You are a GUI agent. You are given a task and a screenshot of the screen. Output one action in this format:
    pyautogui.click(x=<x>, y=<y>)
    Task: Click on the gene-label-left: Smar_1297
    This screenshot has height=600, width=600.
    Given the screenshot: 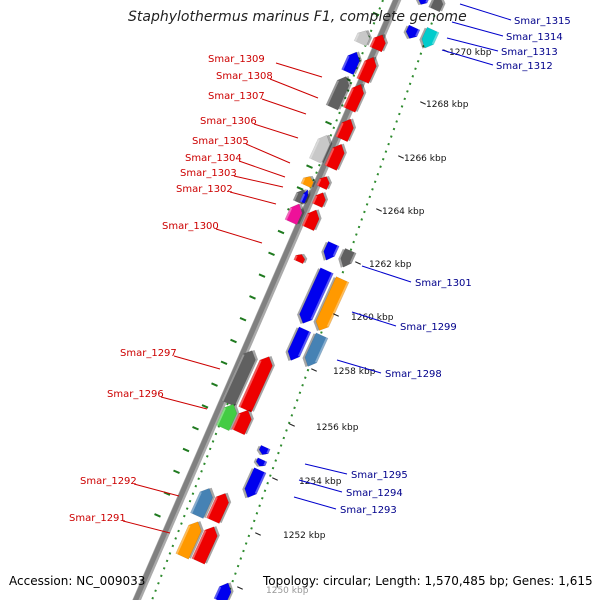 What is the action you would take?
    pyautogui.click(x=148, y=353)
    